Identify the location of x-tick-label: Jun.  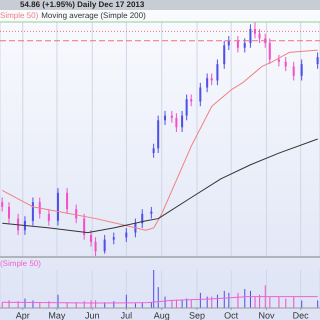
(92, 315).